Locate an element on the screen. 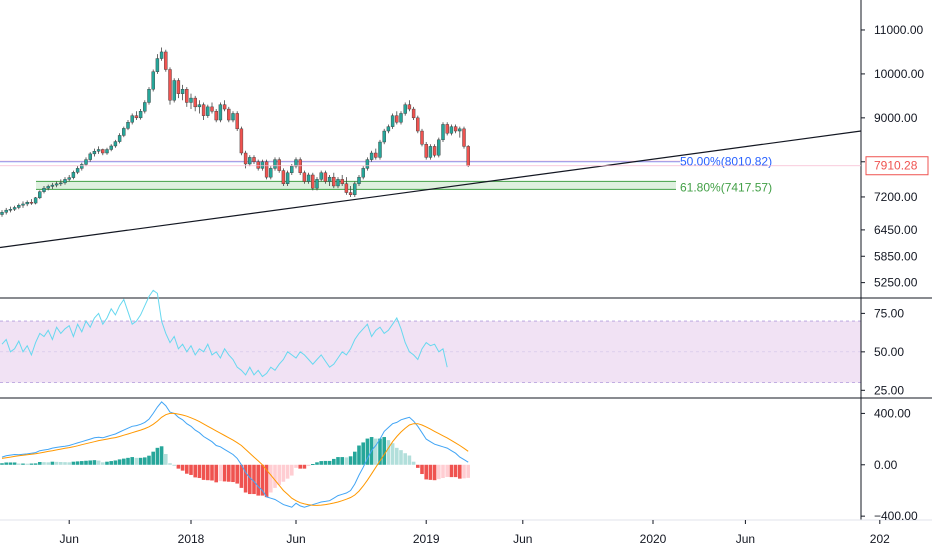  x-axis: Jun 2018 Jun 2019 Jun 2020 Jun 202 is located at coordinates (475, 533).